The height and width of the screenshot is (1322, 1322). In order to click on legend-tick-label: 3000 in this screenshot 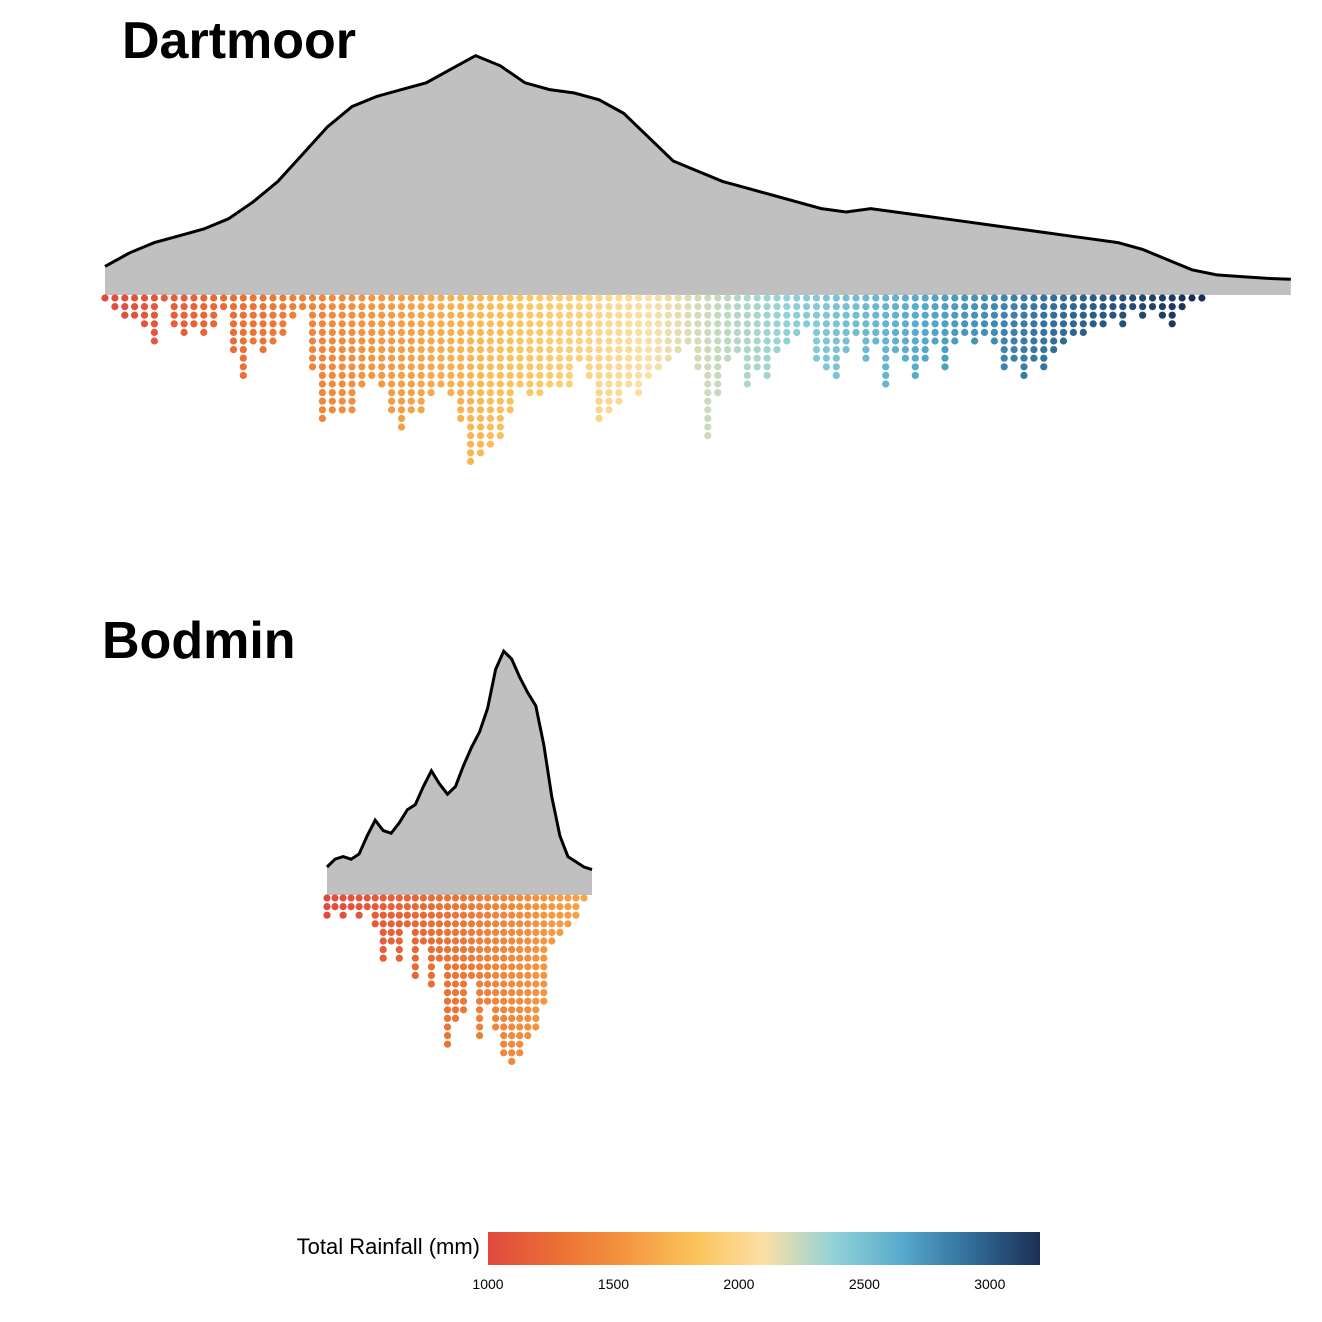, I will do `click(989, 1284)`.